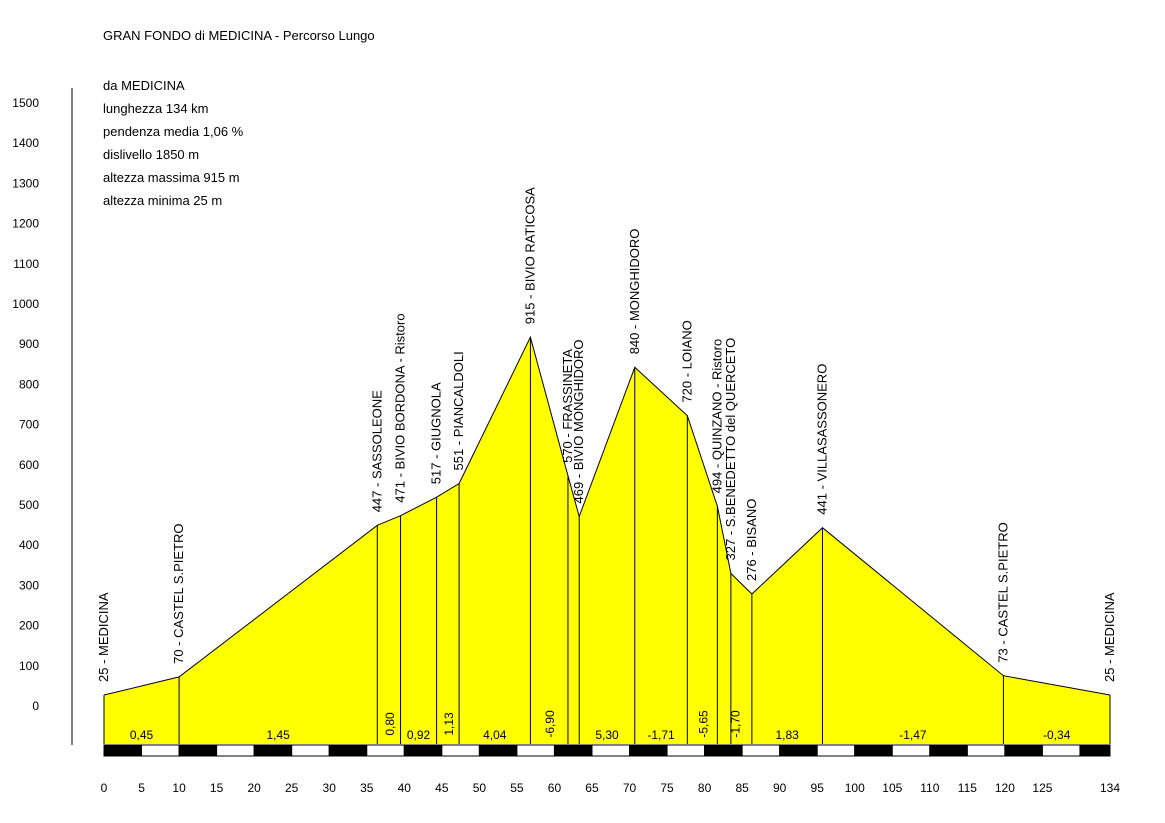  Describe the element at coordinates (517, 788) in the screenshot. I see `x-tick-label: 55` at that location.